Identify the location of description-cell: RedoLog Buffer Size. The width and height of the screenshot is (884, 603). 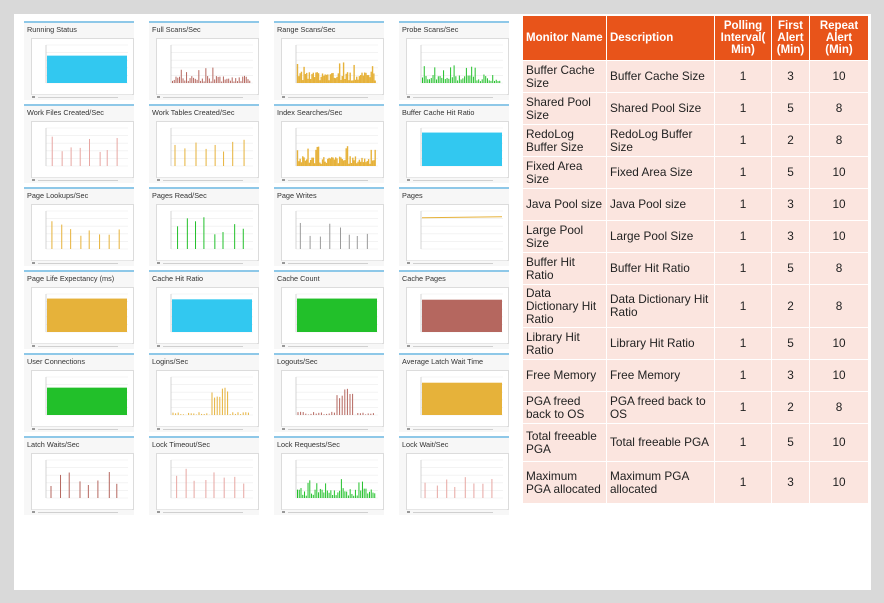
(660, 140).